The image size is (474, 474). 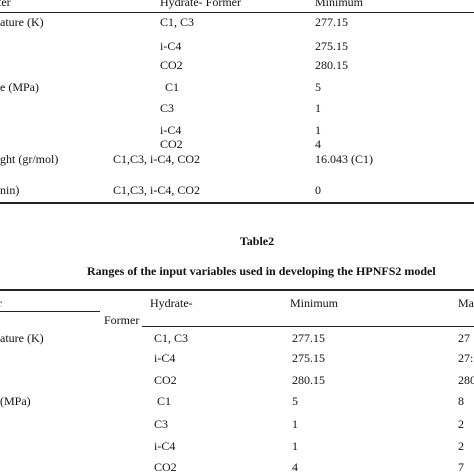 What do you see at coordinates (237, 290) in the screenshot?
I see `t2-top-rule` at bounding box center [237, 290].